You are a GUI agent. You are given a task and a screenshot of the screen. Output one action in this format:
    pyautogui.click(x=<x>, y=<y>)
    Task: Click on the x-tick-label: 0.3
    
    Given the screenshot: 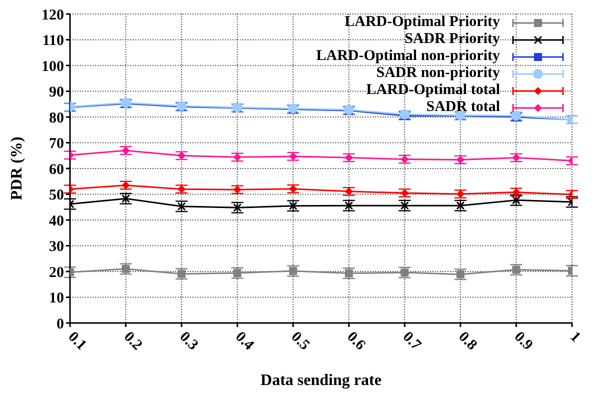 What is the action you would take?
    pyautogui.click(x=188, y=341)
    